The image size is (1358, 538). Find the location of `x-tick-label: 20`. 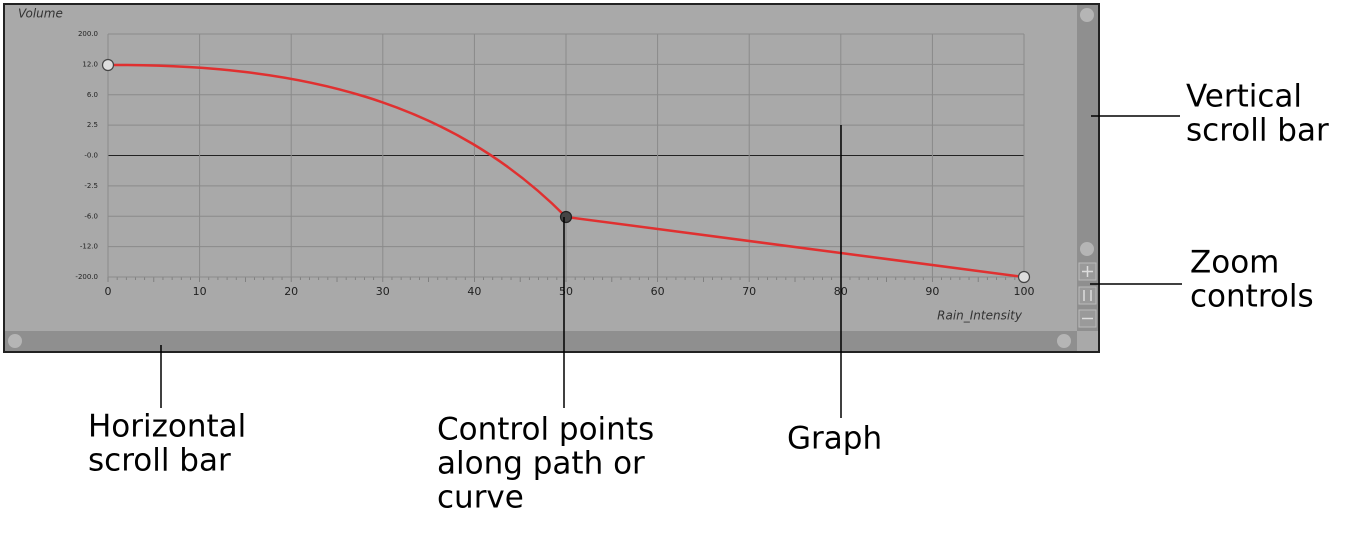

x-tick-label: 20 is located at coordinates (291, 291).